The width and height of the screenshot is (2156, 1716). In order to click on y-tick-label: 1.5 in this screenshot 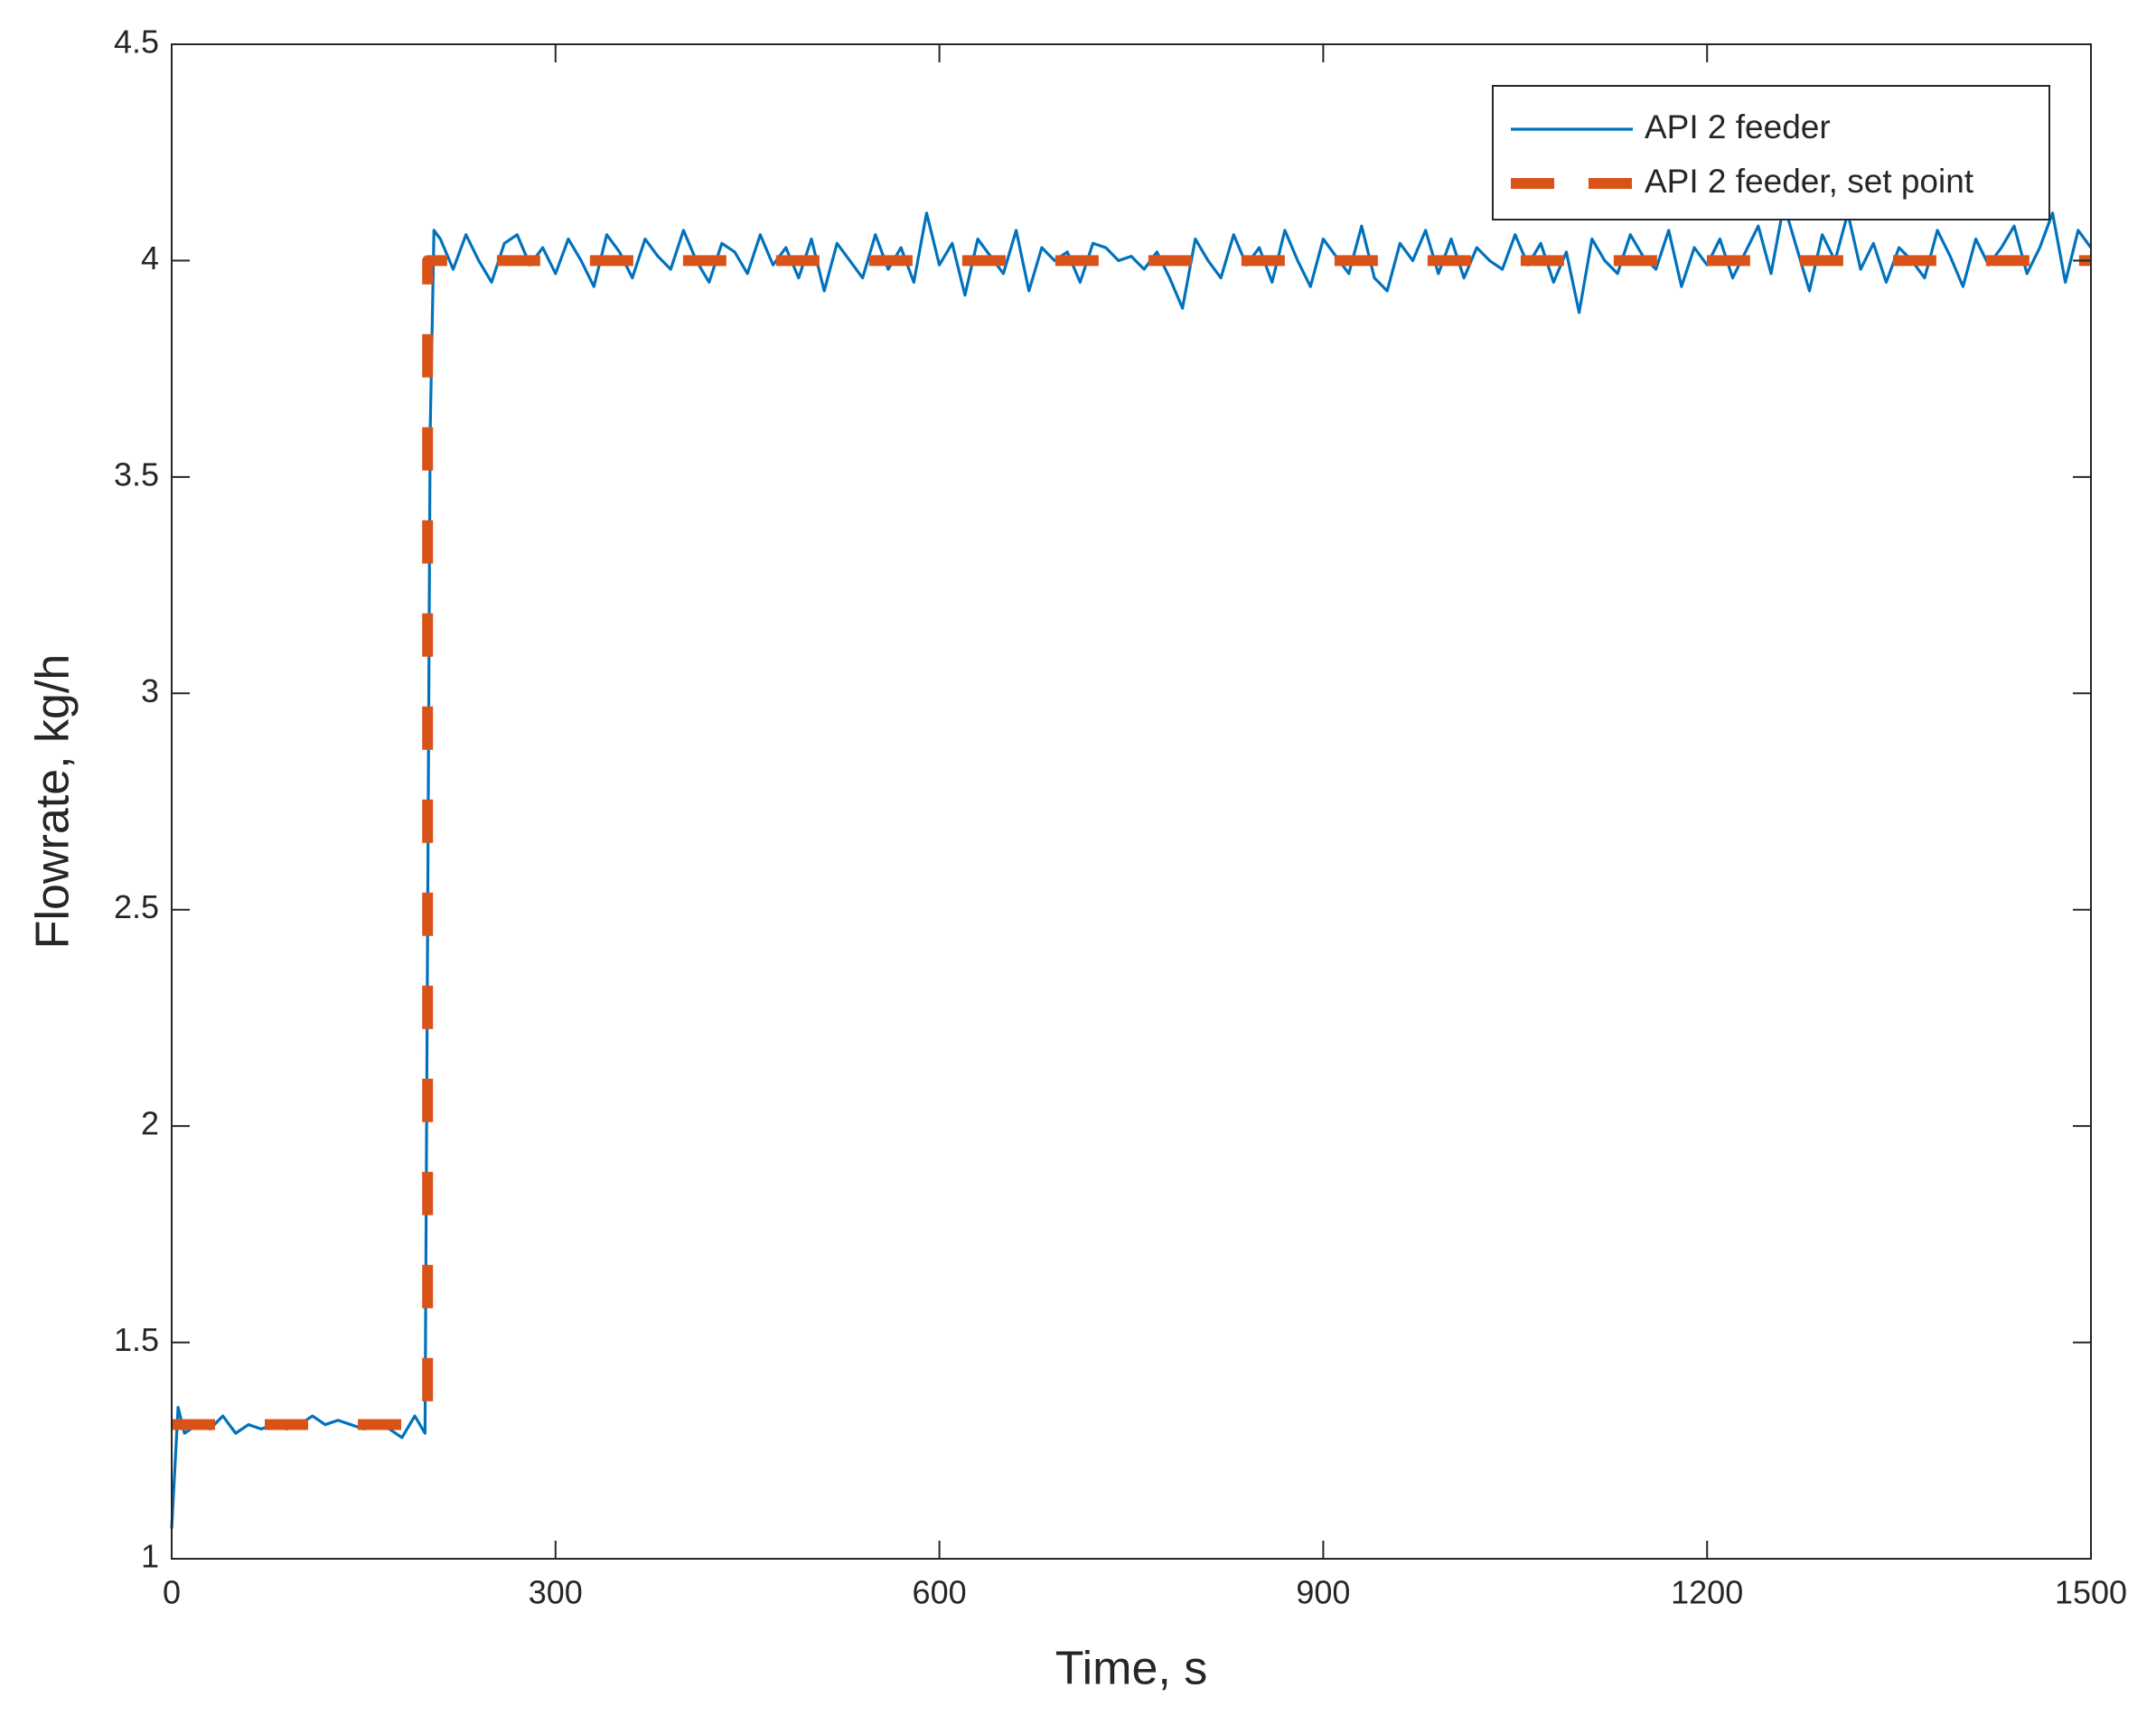, I will do `click(137, 1339)`.